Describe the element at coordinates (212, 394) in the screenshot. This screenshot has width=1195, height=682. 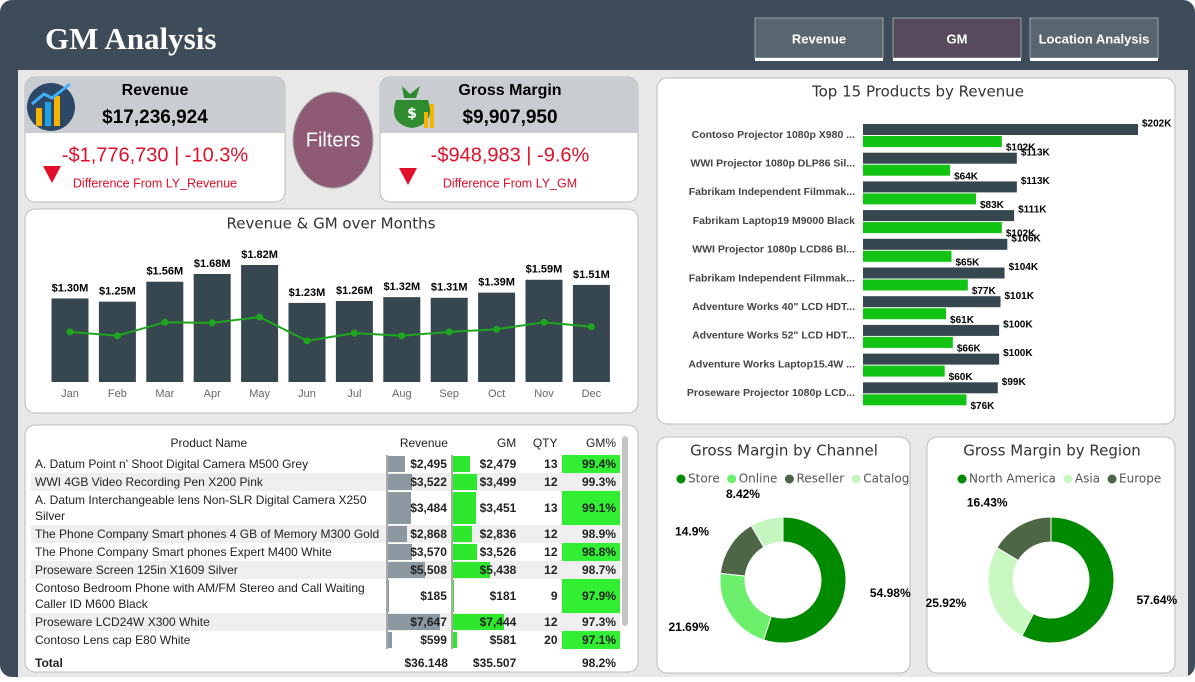
I see `x-tick-label: Apr` at that location.